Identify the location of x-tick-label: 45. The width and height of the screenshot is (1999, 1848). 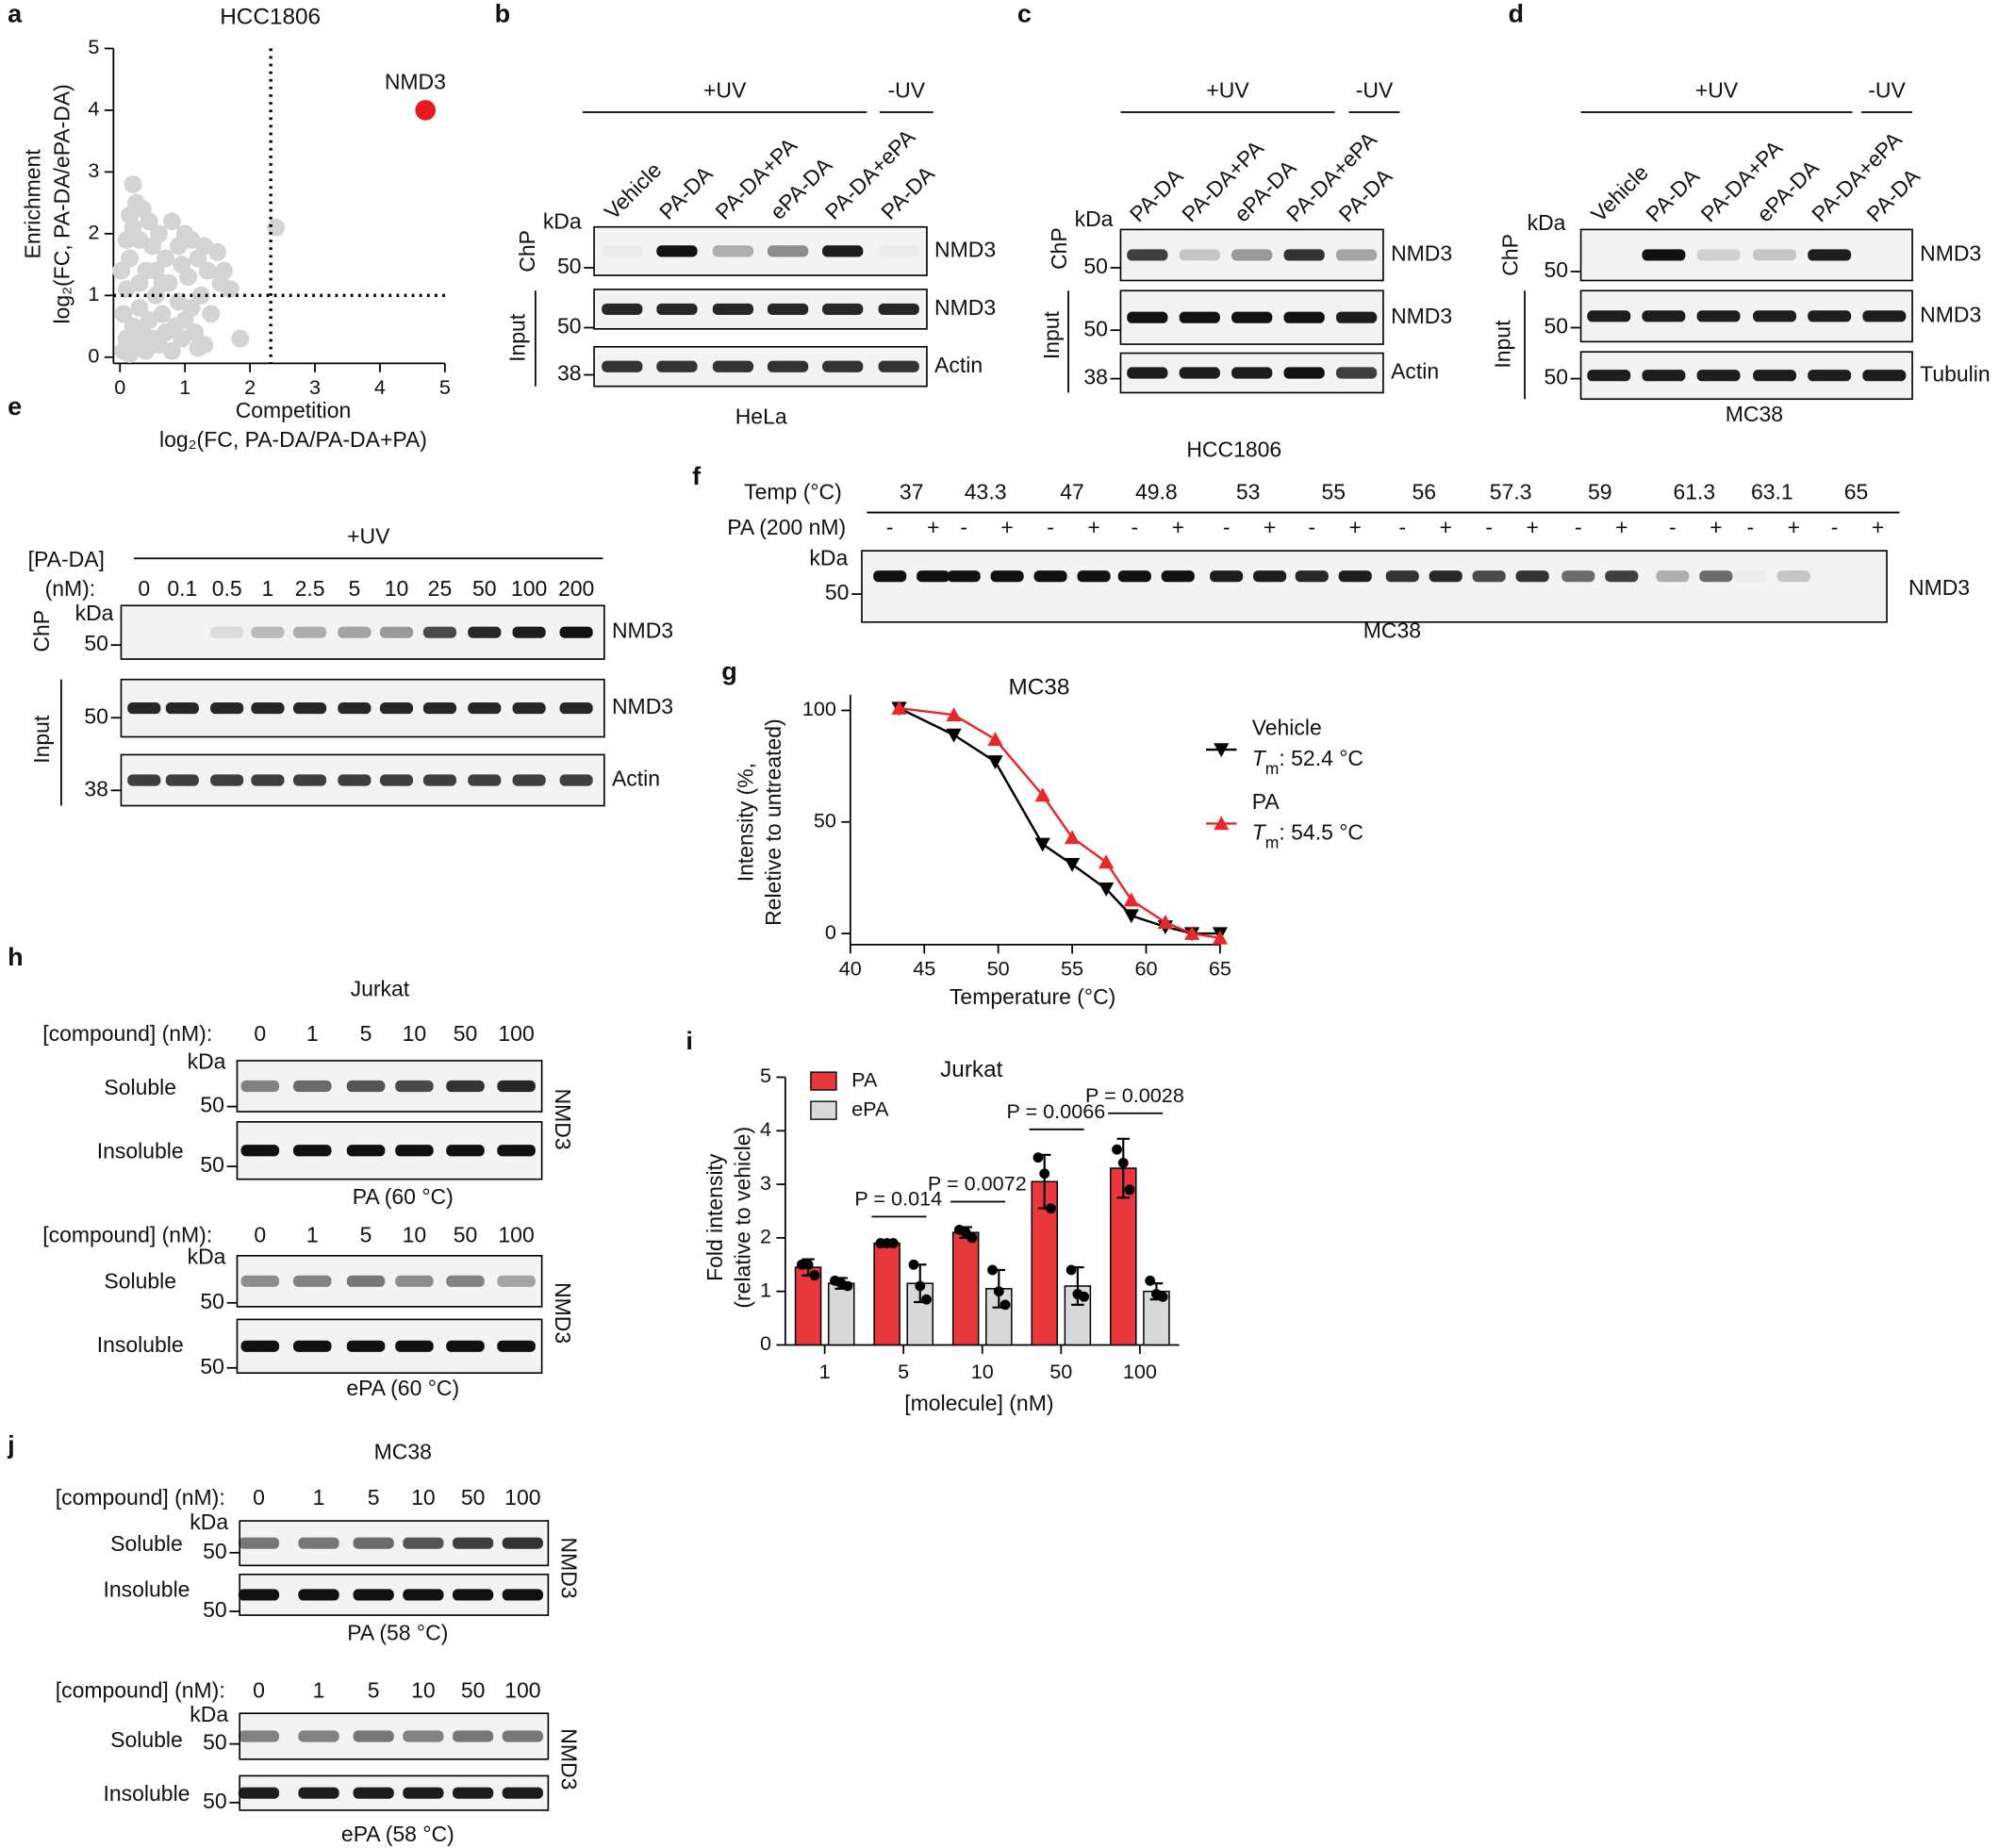
(924, 969).